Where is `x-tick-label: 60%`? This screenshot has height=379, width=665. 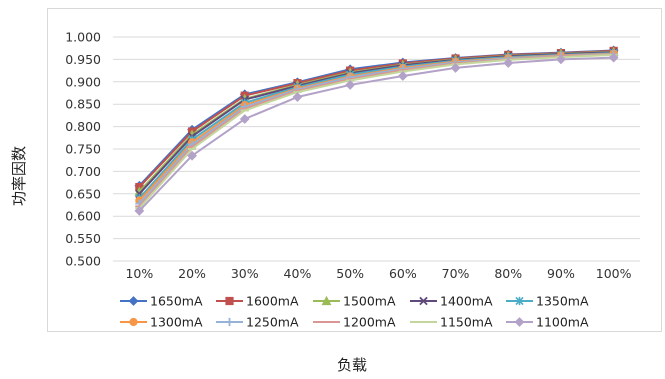 x-tick-label: 60% is located at coordinates (403, 273).